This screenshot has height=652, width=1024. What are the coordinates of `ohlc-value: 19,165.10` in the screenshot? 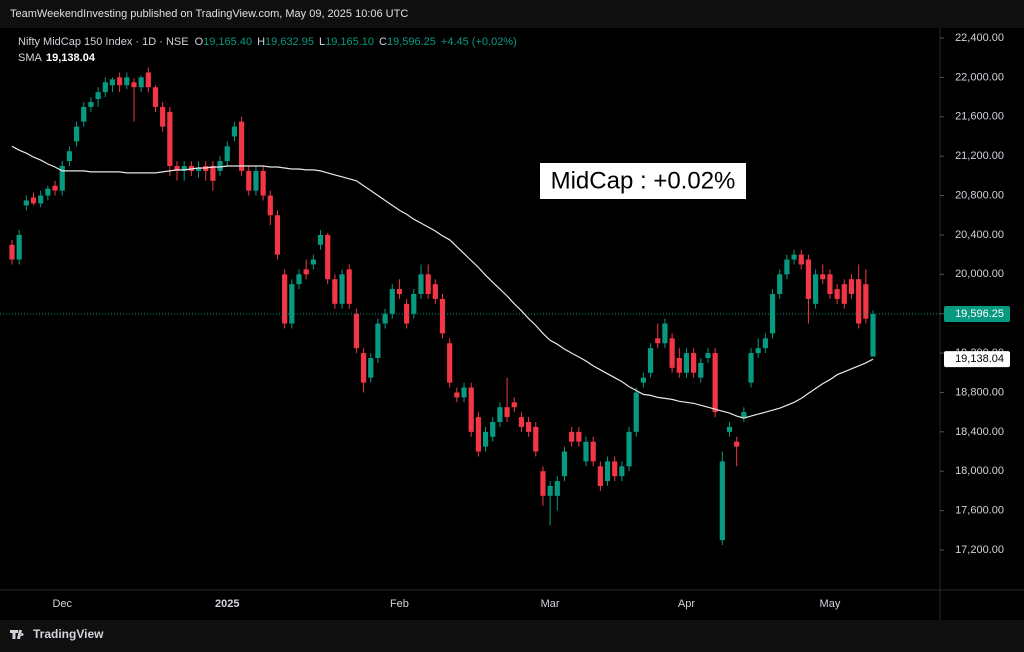 It's located at (349, 42).